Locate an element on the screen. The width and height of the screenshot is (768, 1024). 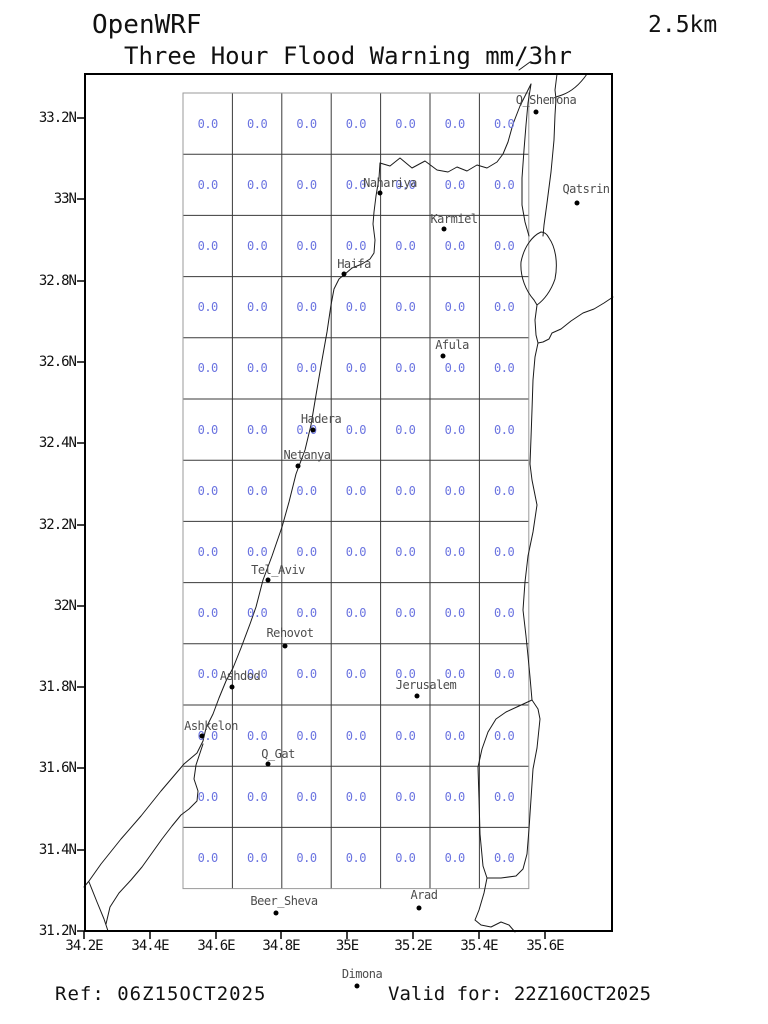
y-tick-label: 32.6N is located at coordinates (57, 362).